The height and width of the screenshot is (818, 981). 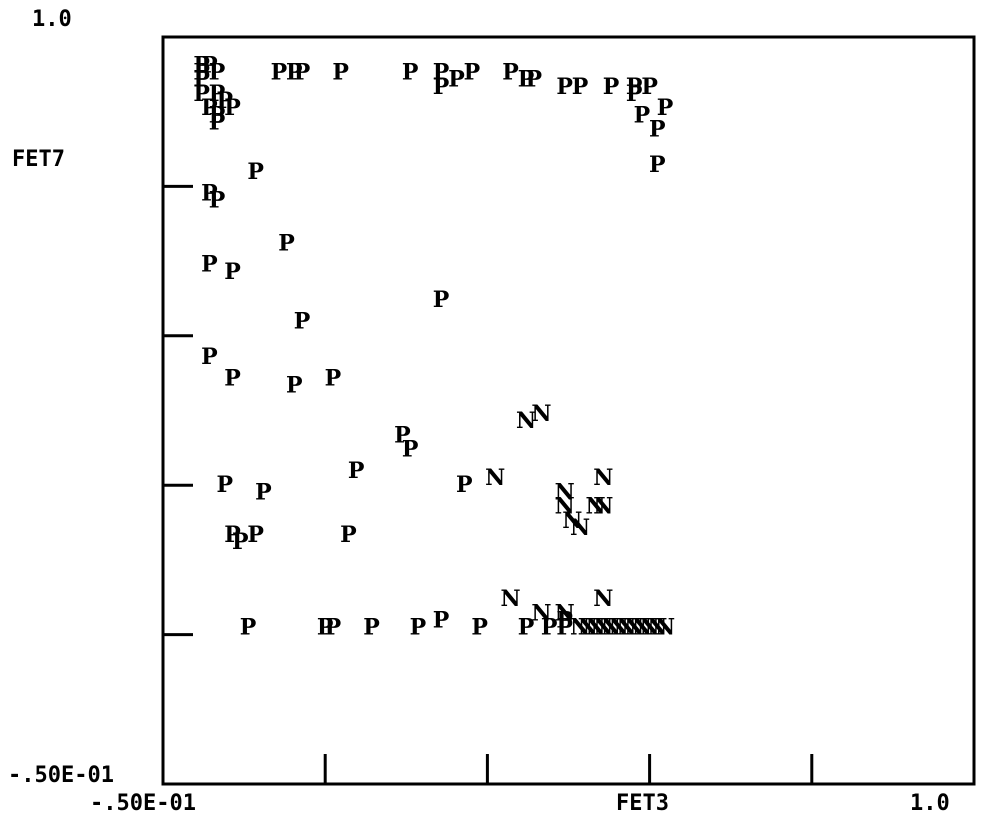 What do you see at coordinates (38, 159) in the screenshot?
I see `y-axis-label: FET7` at bounding box center [38, 159].